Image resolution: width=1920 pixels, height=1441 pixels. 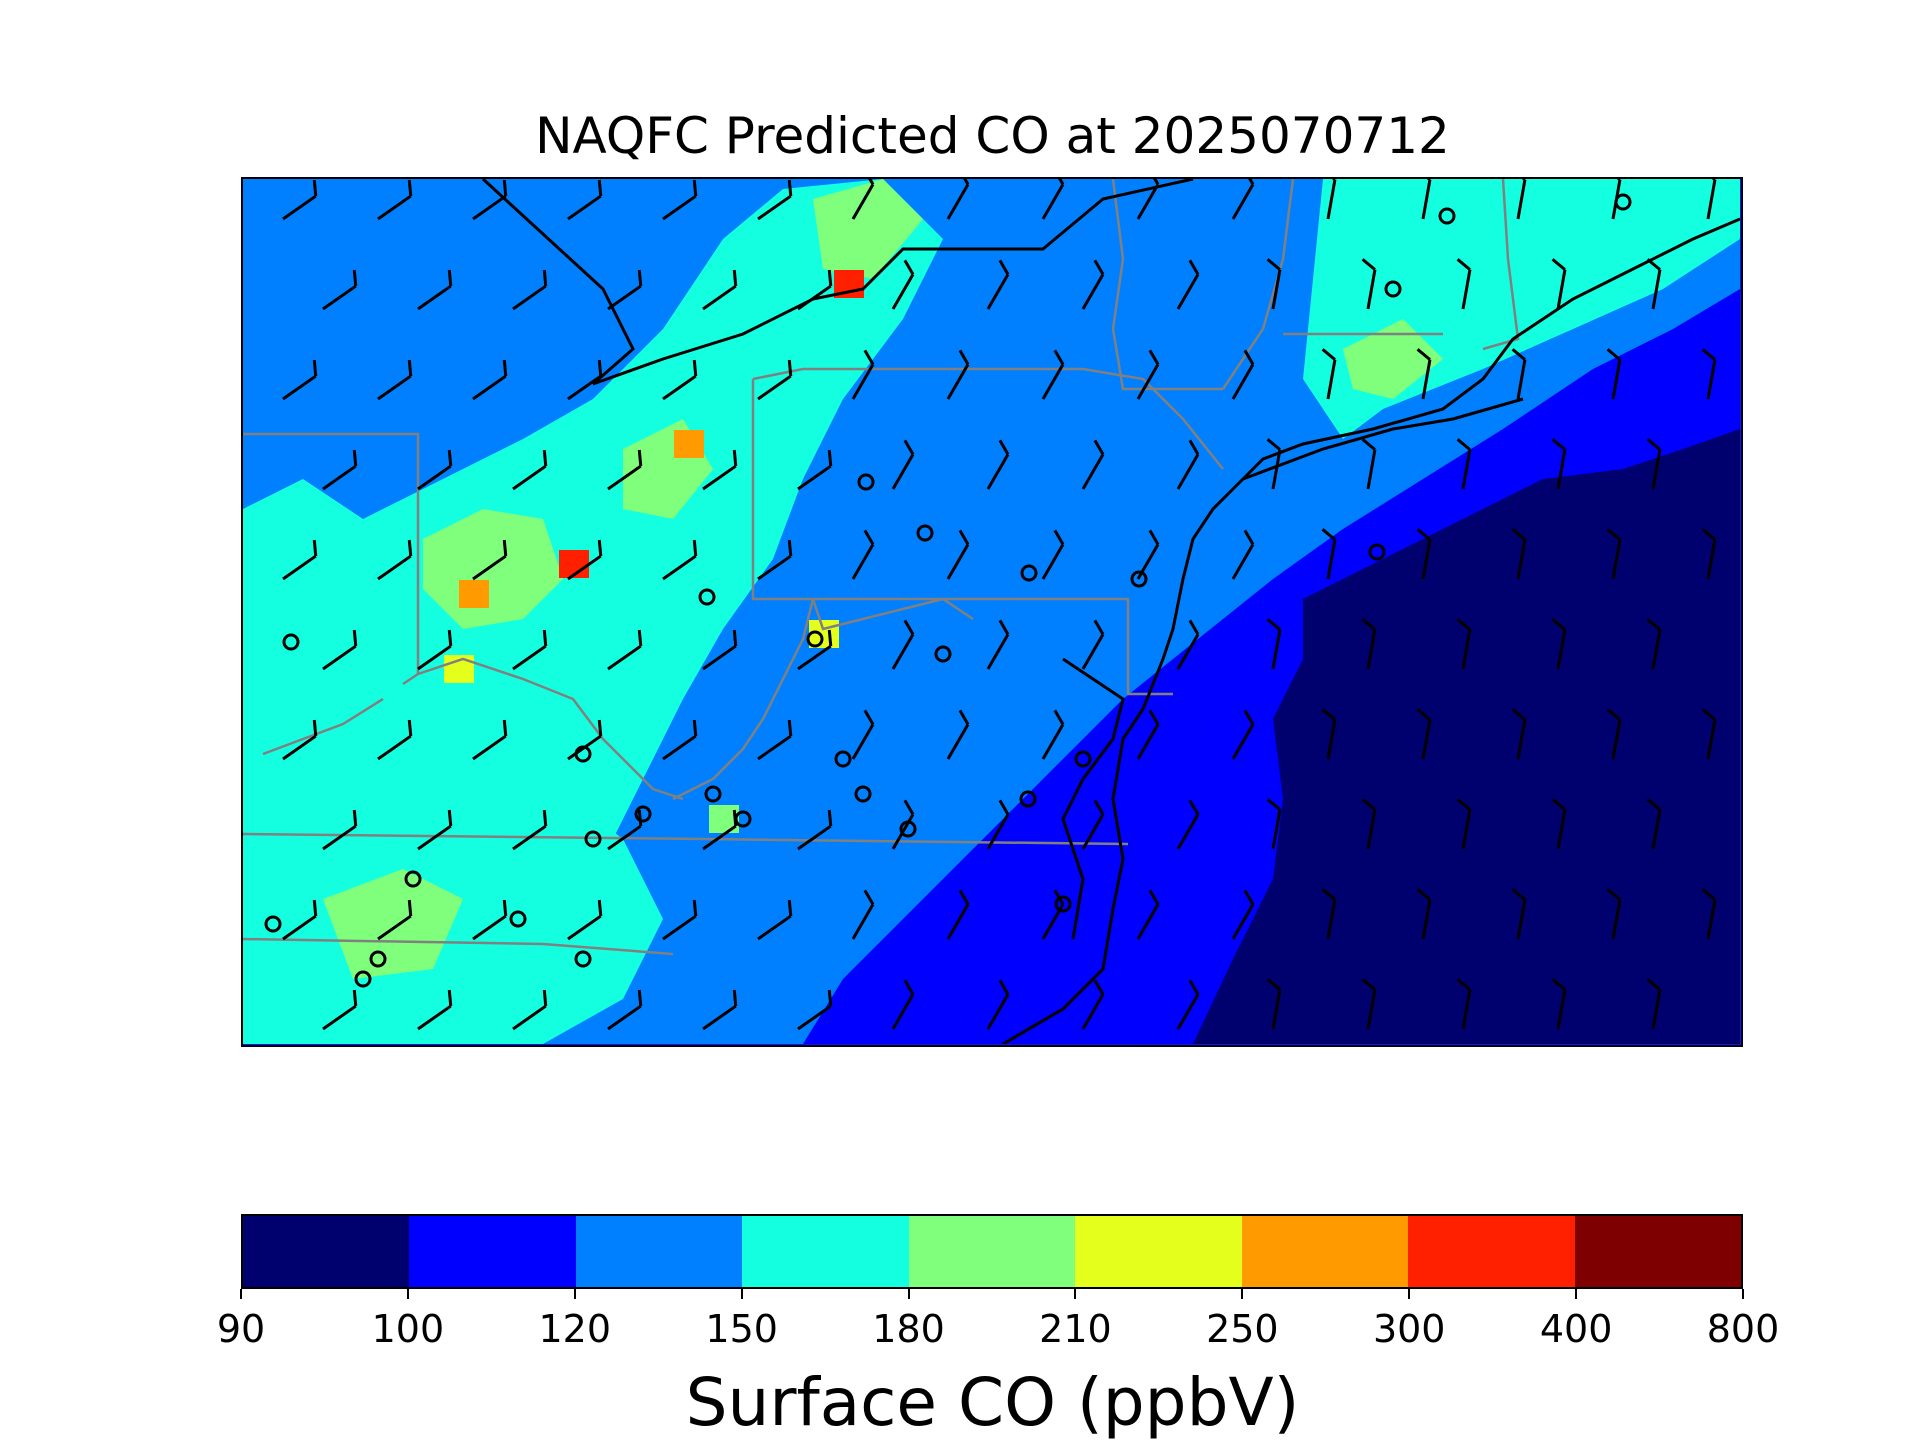 I want to click on colorbar-ticks: 90 100 120 150 180 210 250 300 400 800, so click(x=998, y=1320).